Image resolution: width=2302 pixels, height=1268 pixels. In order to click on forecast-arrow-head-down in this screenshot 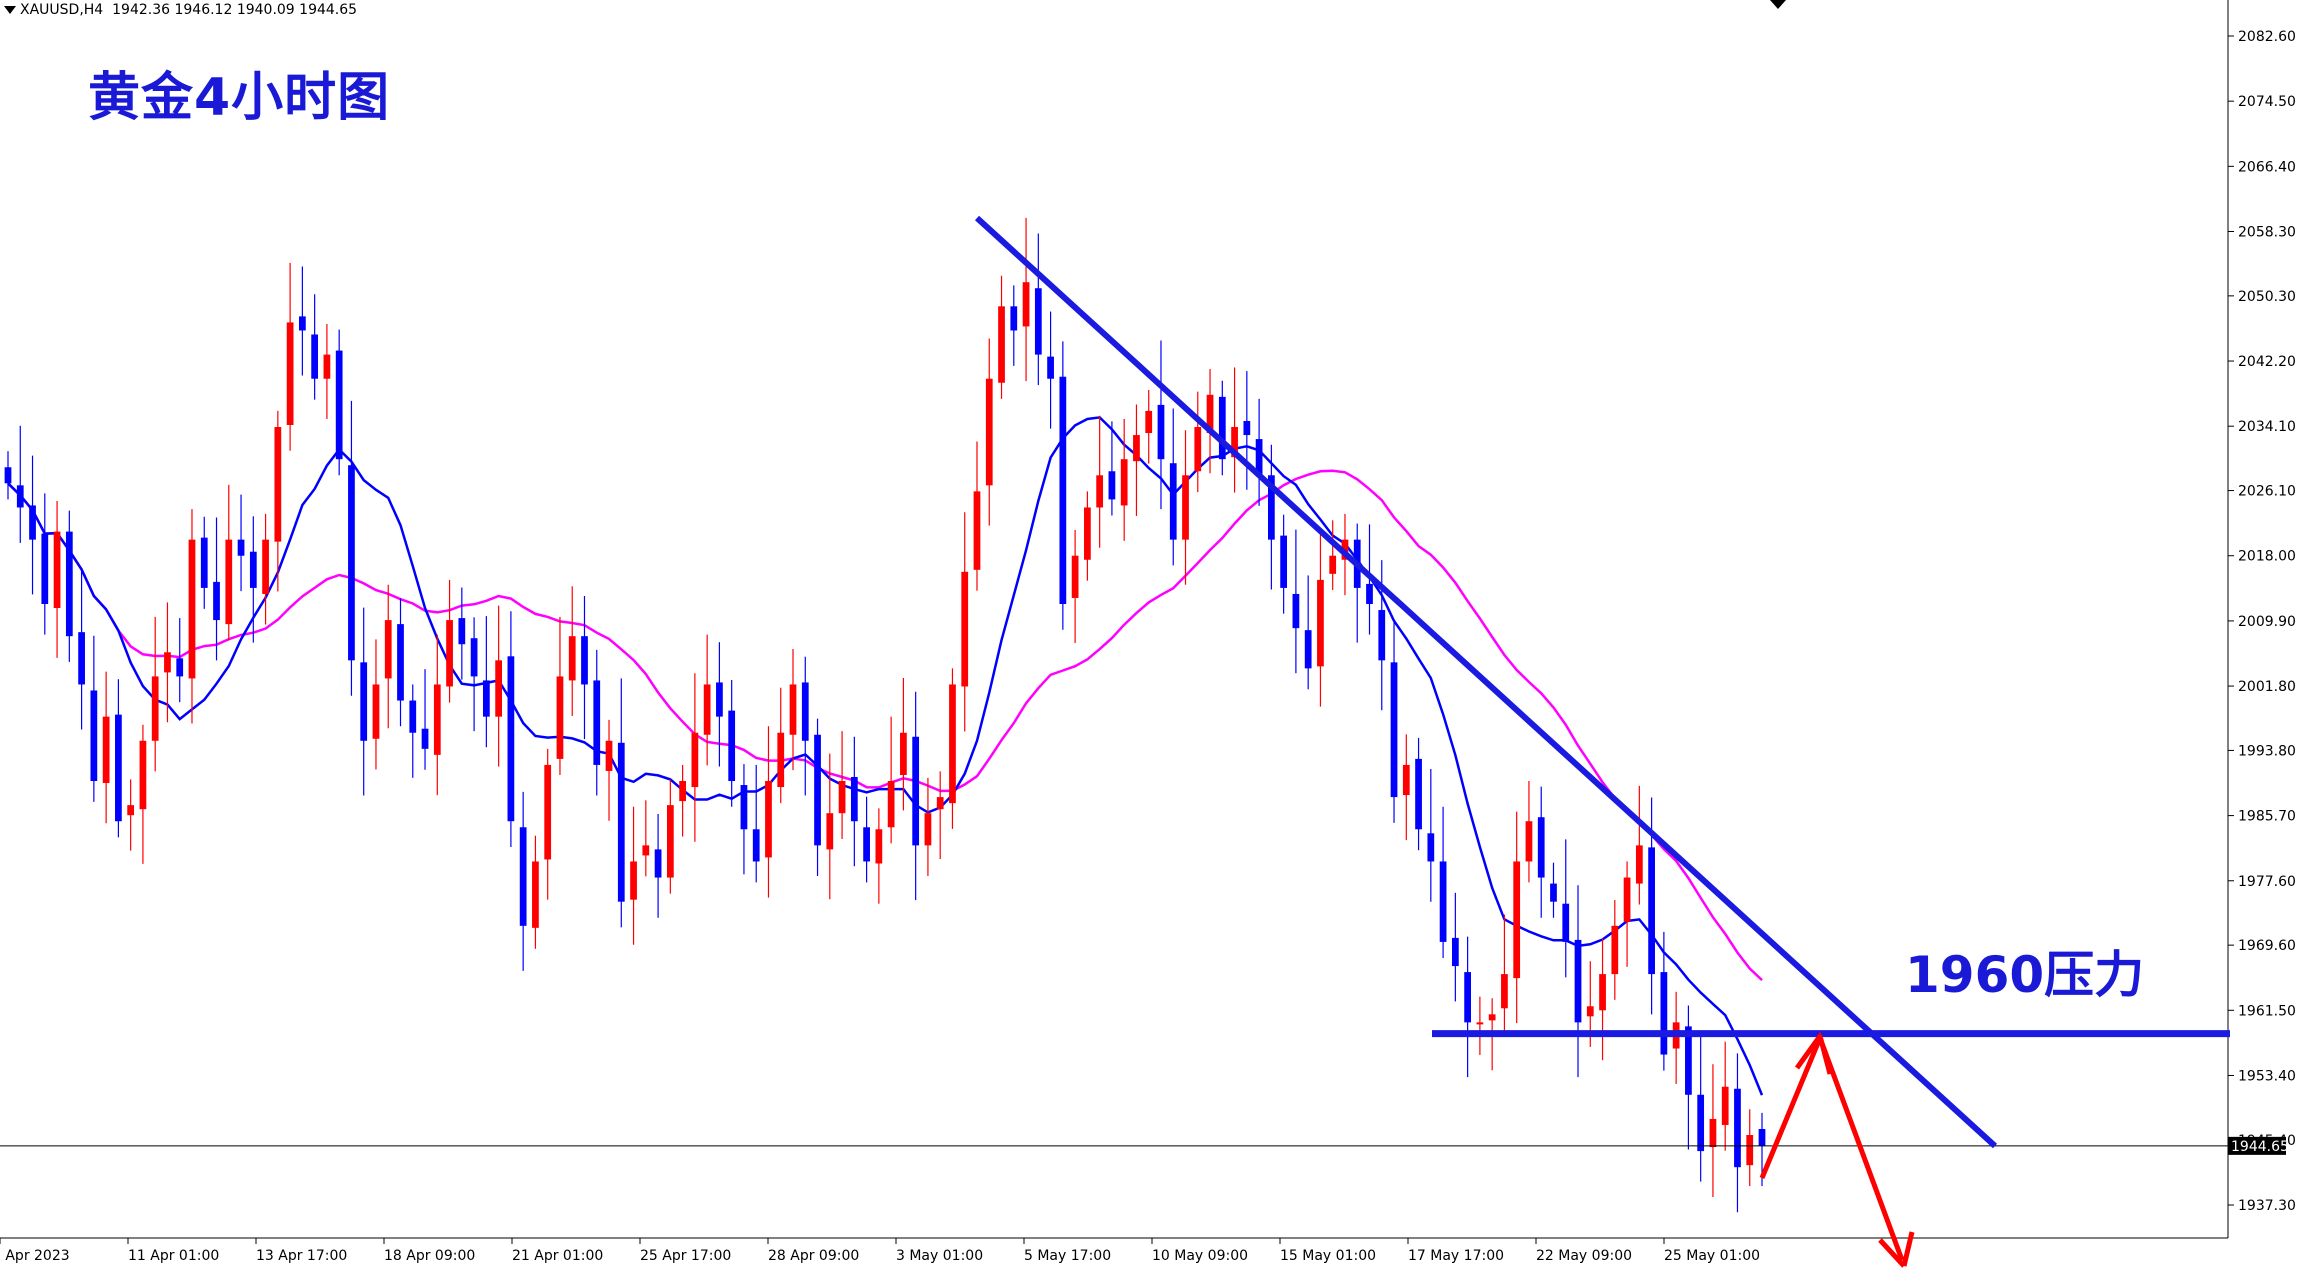, I will do `click(1896, 1249)`.